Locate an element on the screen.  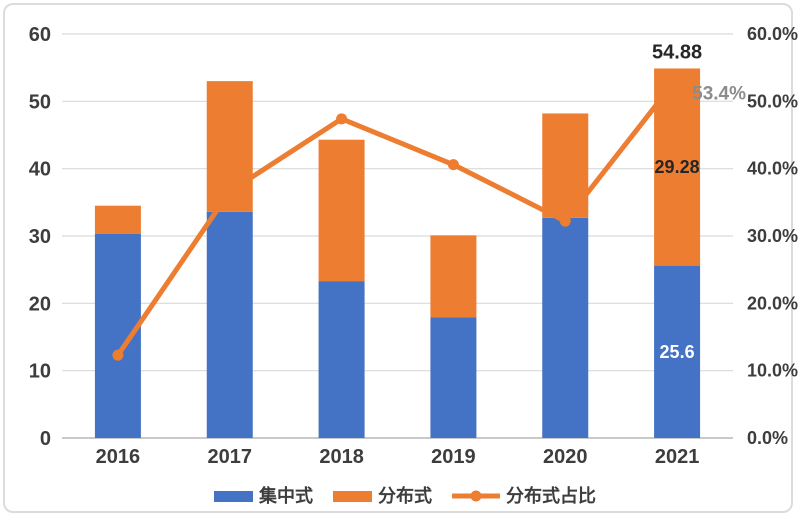
tick-label-right-0.0%: 0.0% is located at coordinates (767, 438).